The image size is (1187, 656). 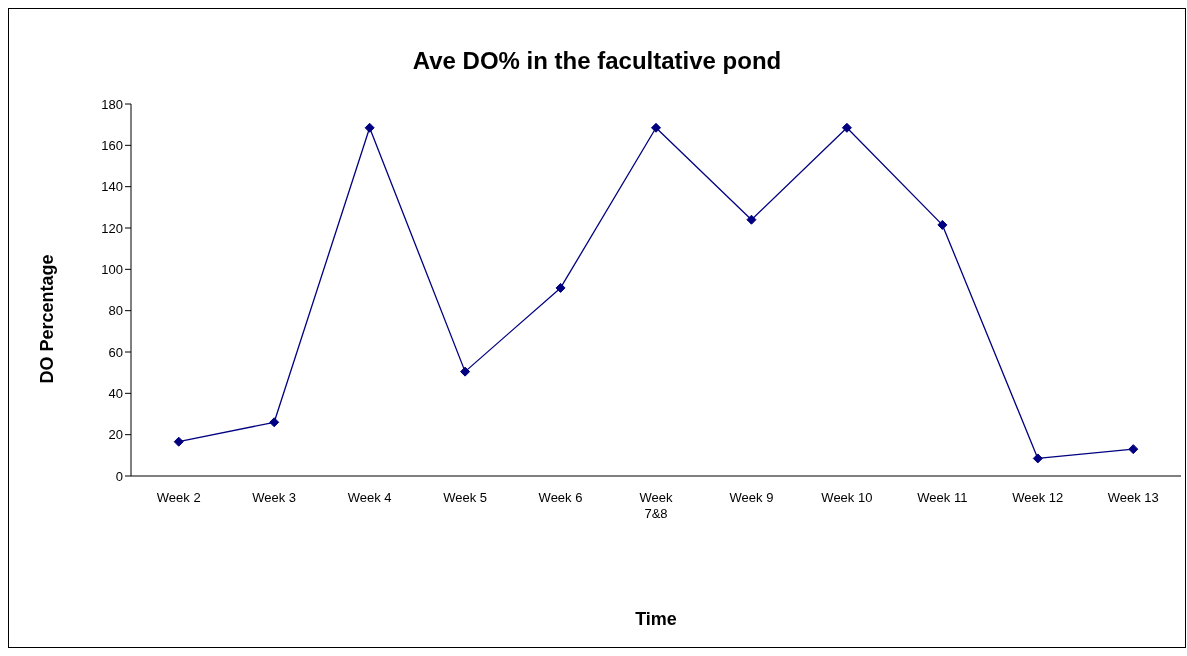 I want to click on x-tick-label: Week 6, so click(x=560, y=497).